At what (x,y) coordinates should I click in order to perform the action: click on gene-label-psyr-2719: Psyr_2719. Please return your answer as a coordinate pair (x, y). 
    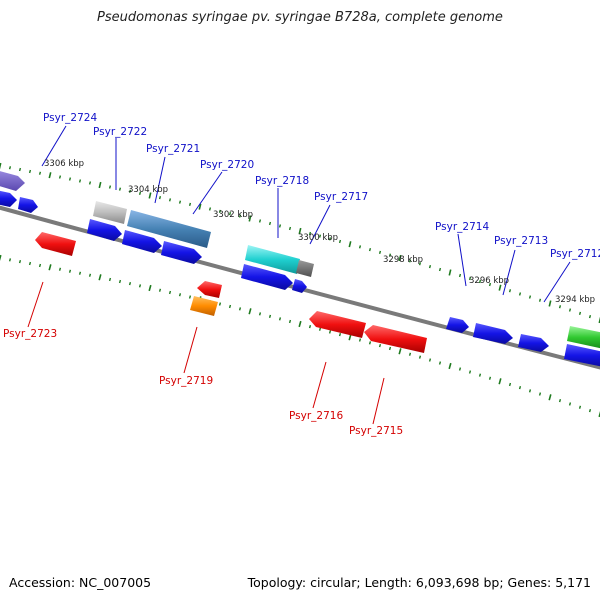
    Looking at the image, I should click on (186, 381).